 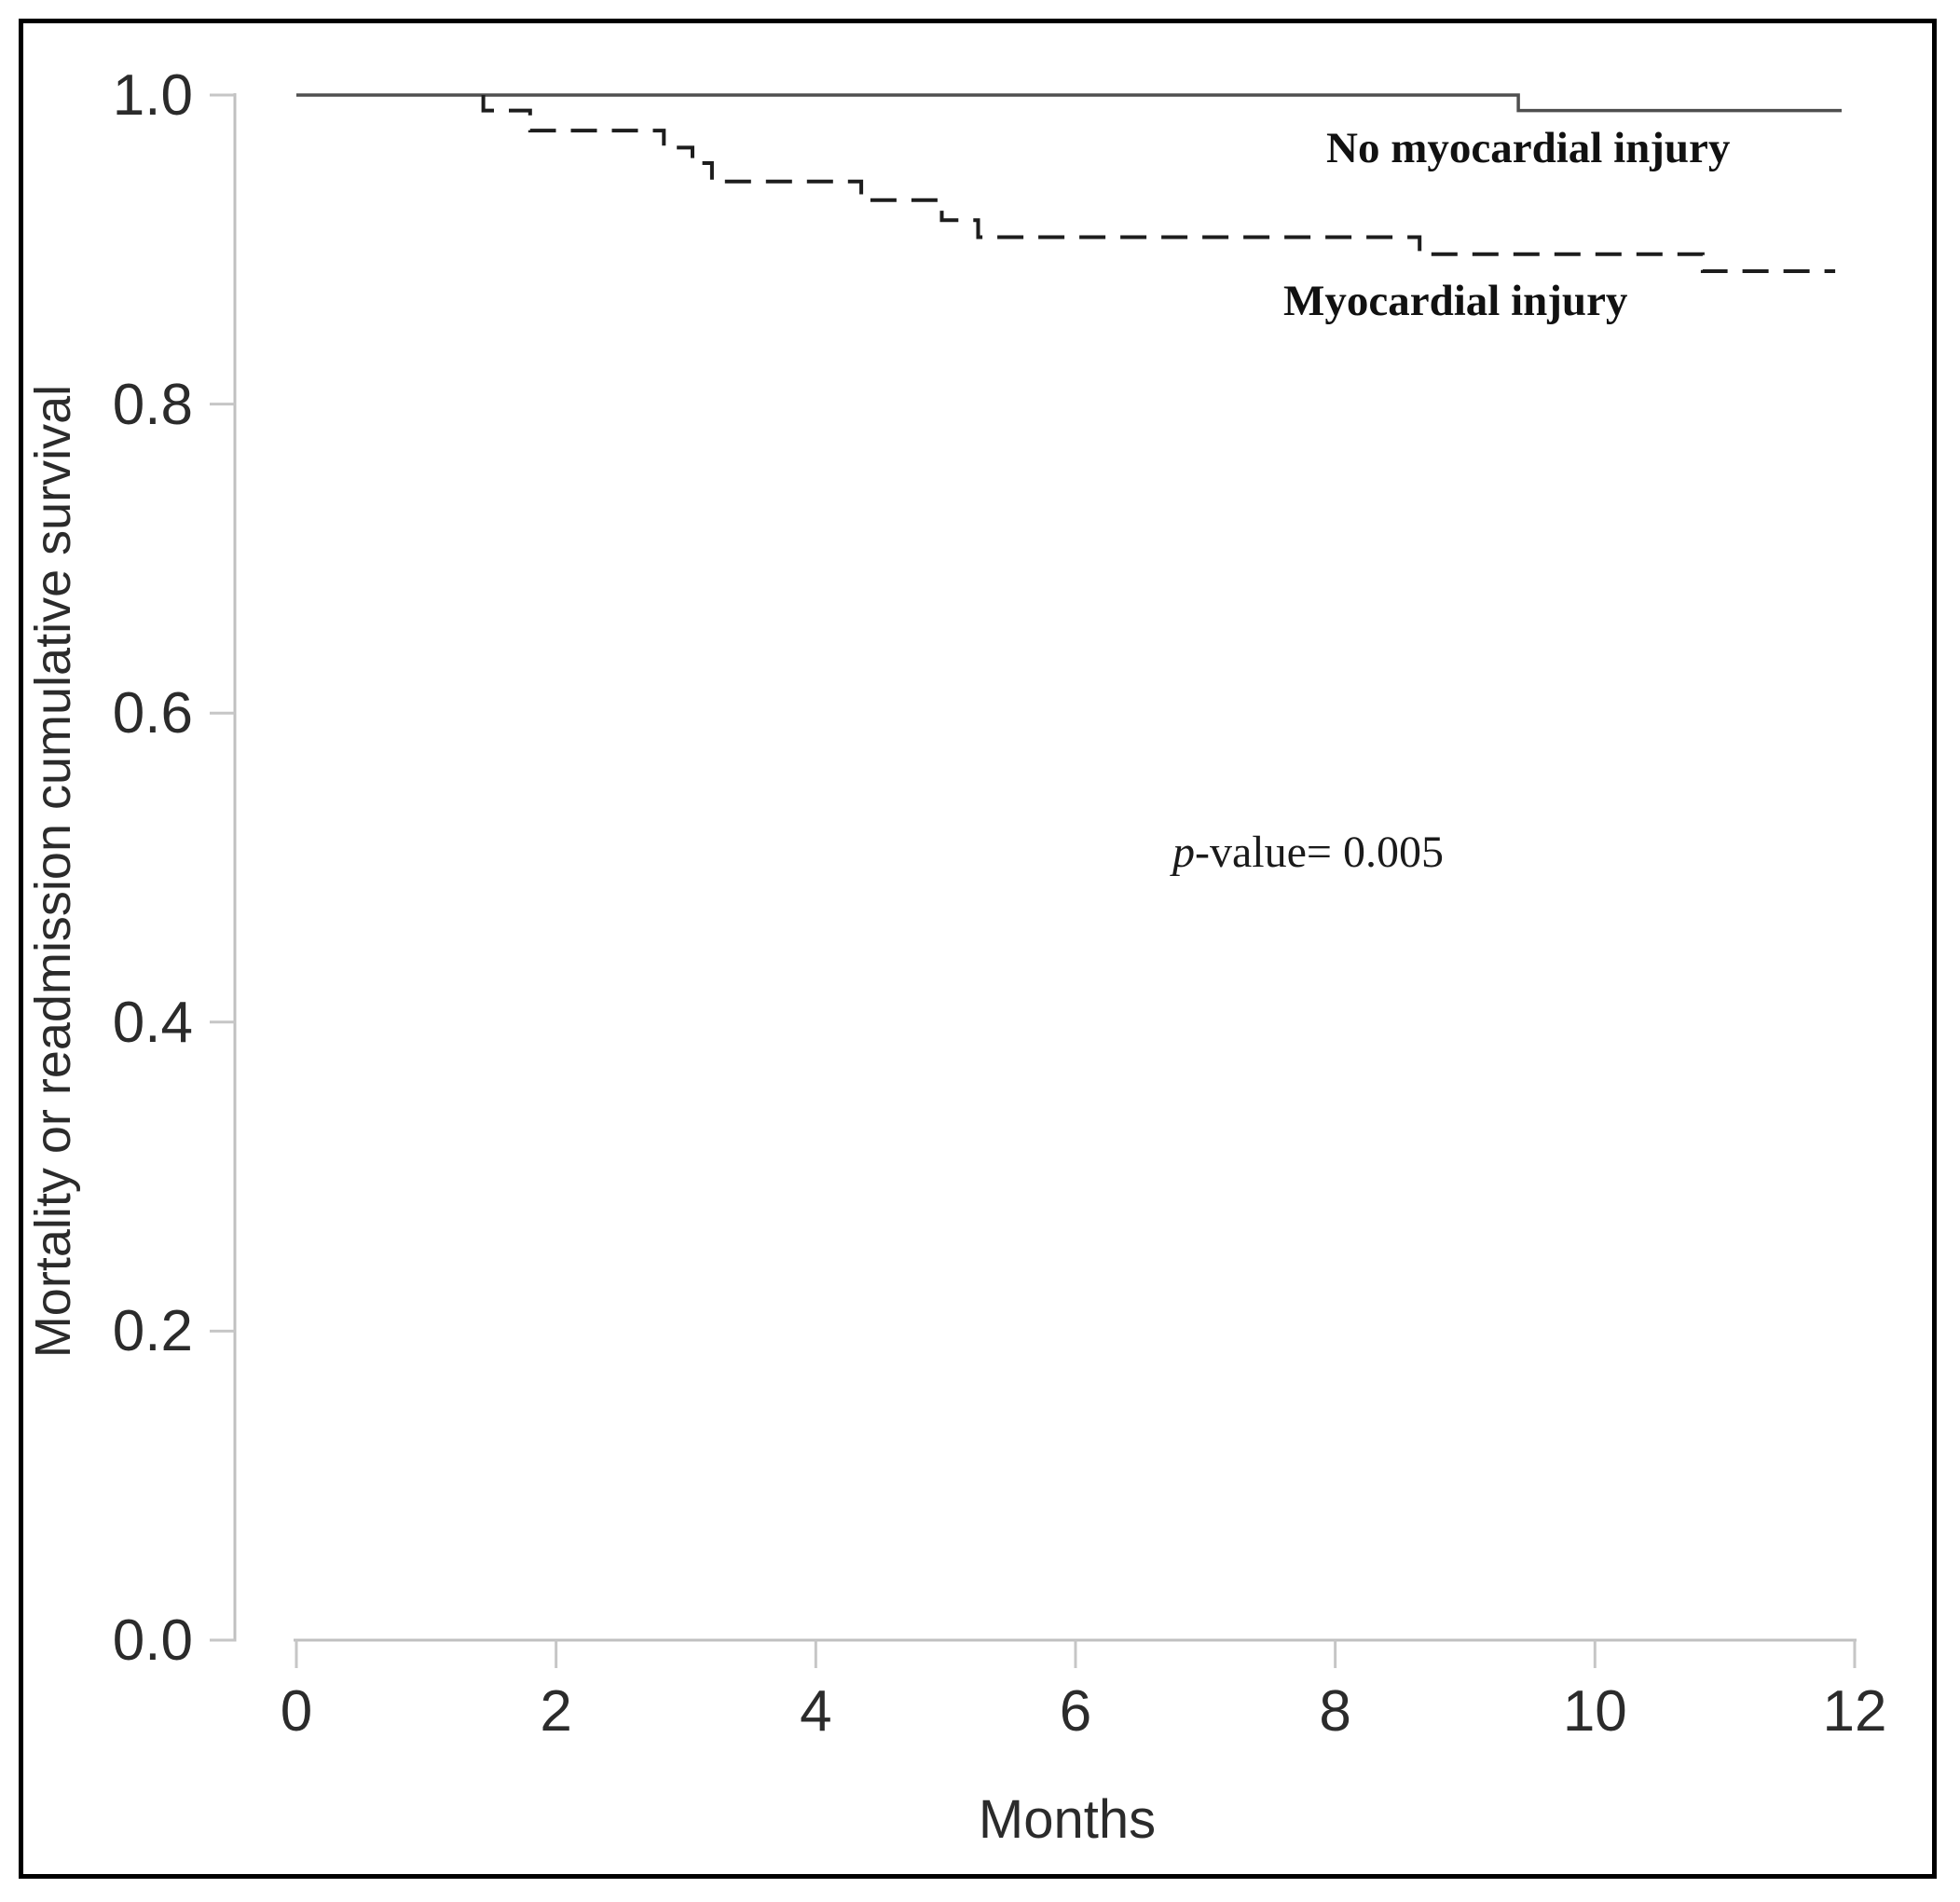 What do you see at coordinates (152, 95) in the screenshot?
I see `y-tick-label: 1.0` at bounding box center [152, 95].